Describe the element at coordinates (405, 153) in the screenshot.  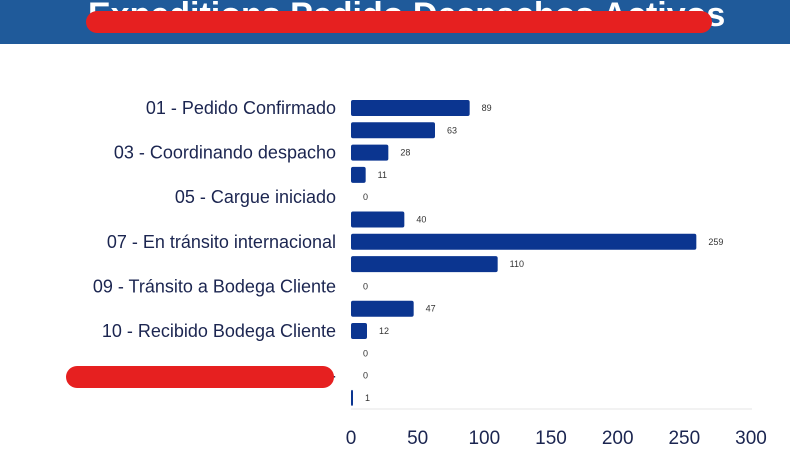
I see `bar-value-label: 28` at that location.